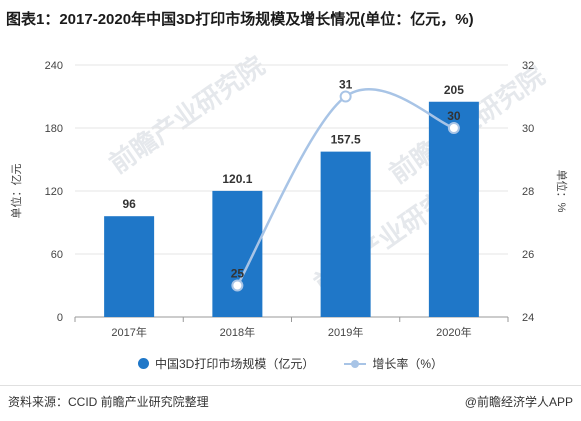 This screenshot has height=421, width=581. I want to click on bar-data-label: 205, so click(454, 90).